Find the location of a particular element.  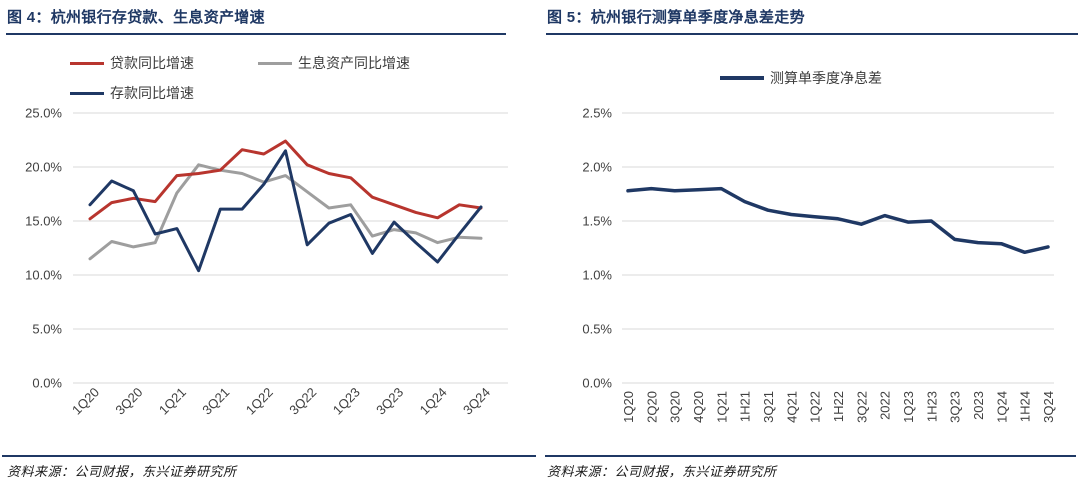

x-tick-label: 2023 is located at coordinates (978, 405).